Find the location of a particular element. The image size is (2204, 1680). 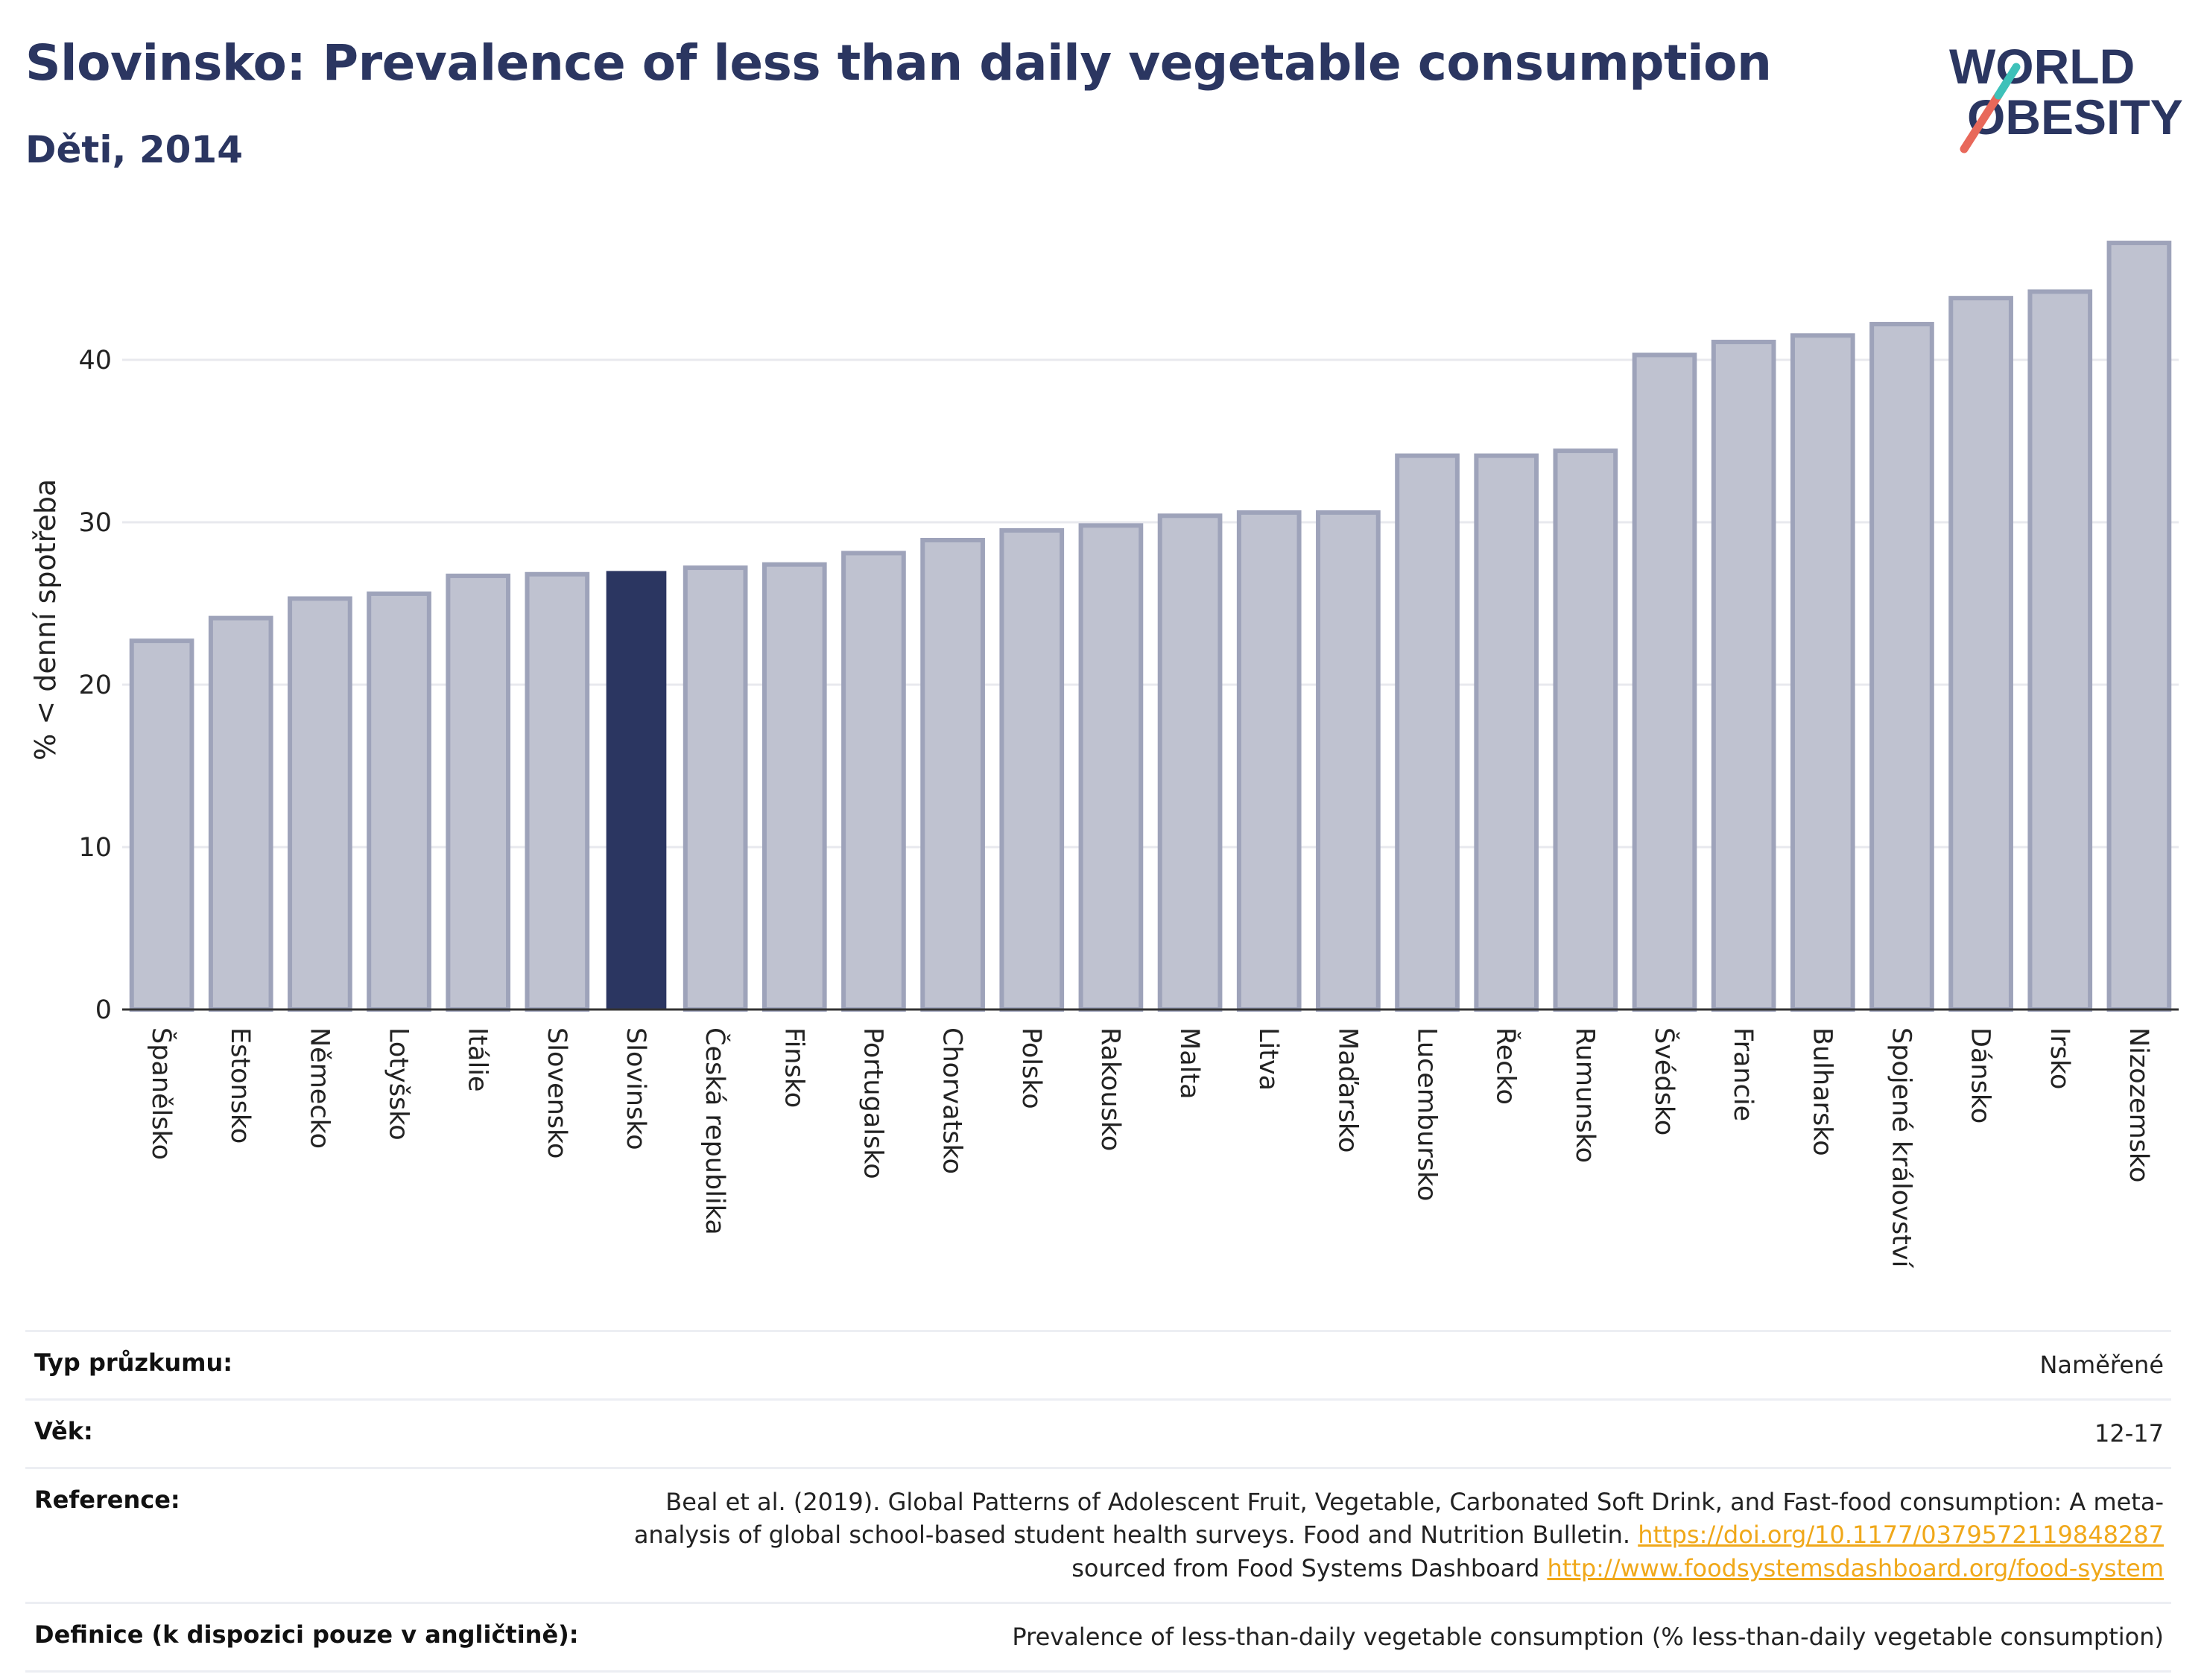

x-tick-label: Řecko is located at coordinates (1506, 1066).